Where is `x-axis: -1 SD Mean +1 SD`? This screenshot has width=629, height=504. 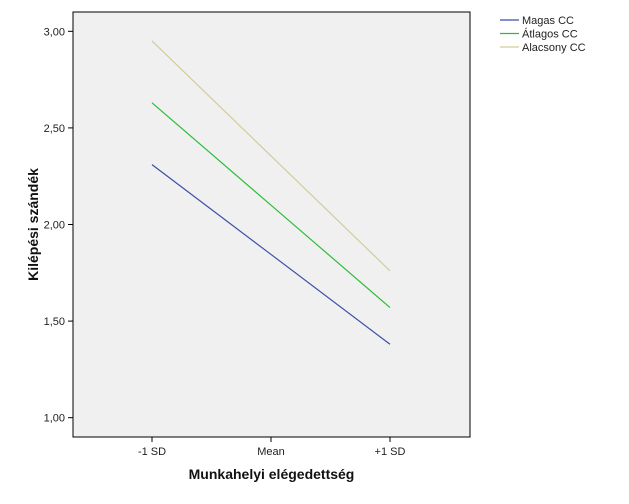
x-axis: -1 SD Mean +1 SD is located at coordinates (272, 447).